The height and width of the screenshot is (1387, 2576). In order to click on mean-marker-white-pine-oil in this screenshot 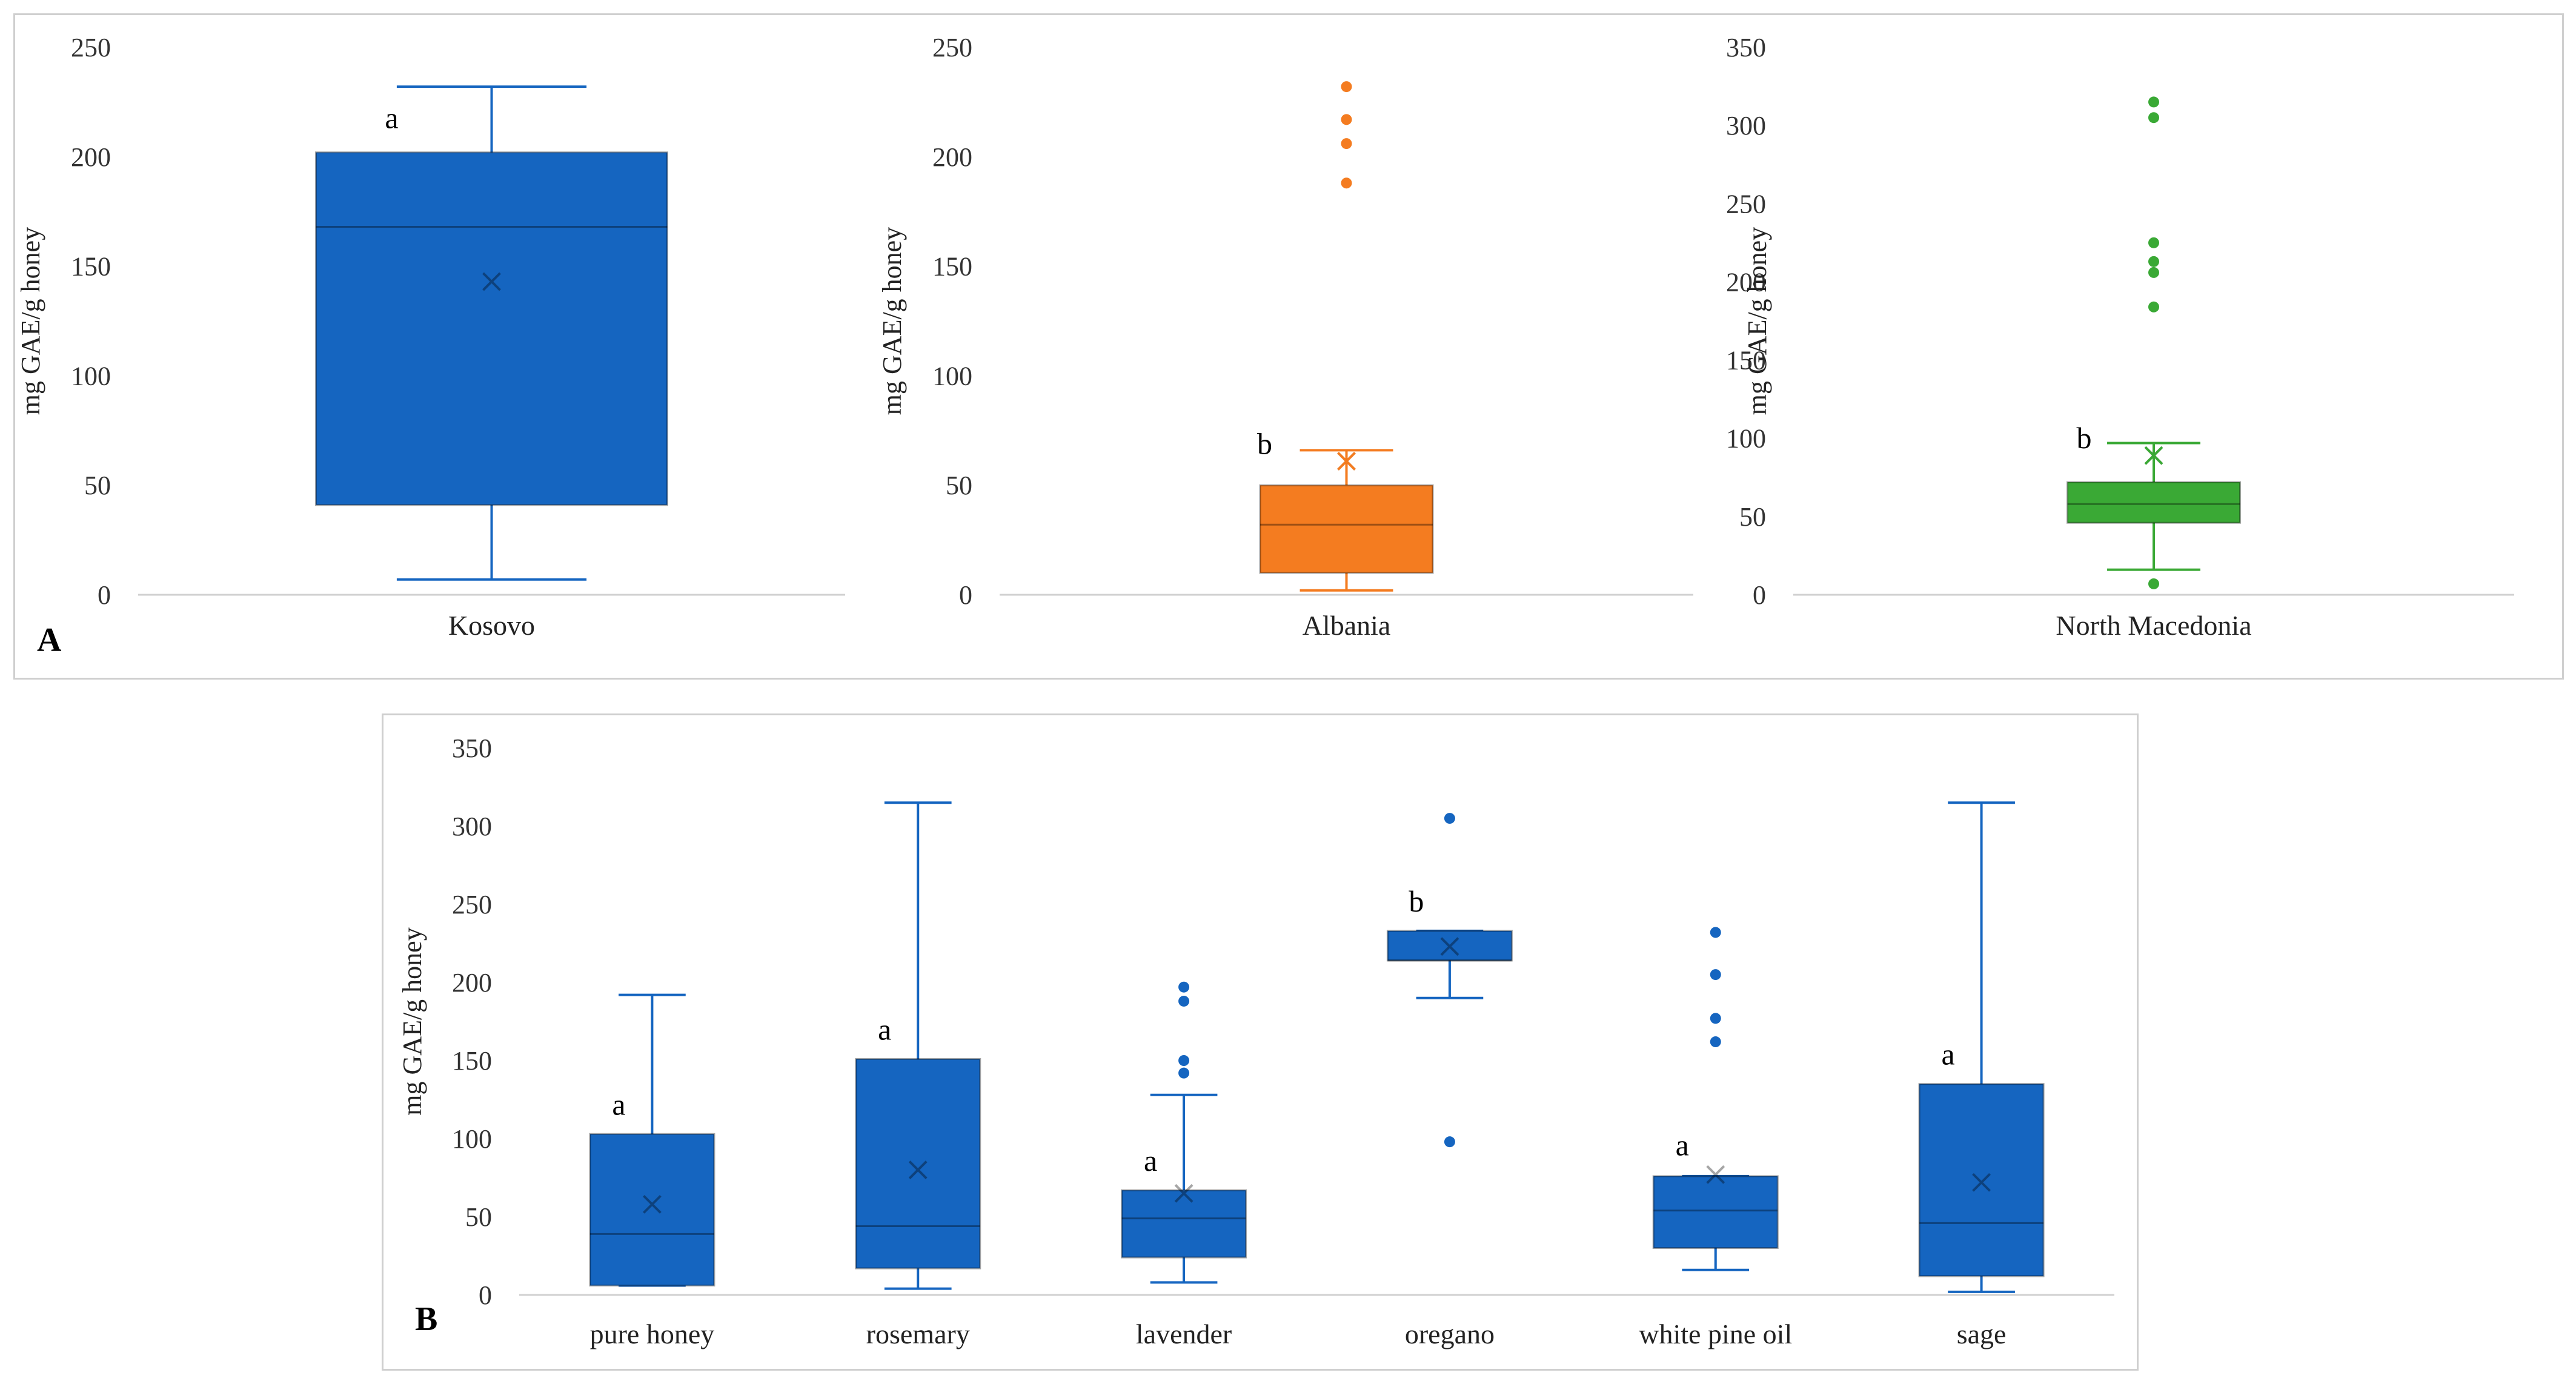, I will do `click(1715, 1174)`.